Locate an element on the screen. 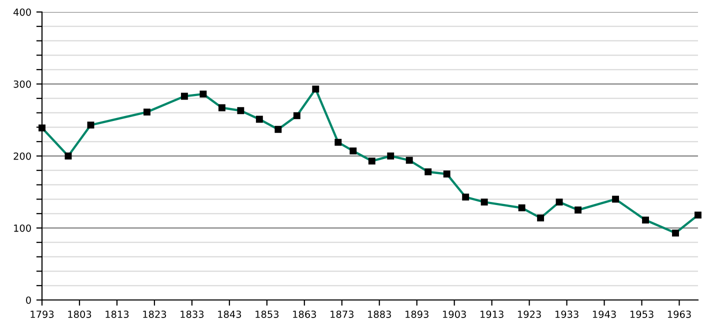  x-tick-label: 1893 is located at coordinates (417, 314).